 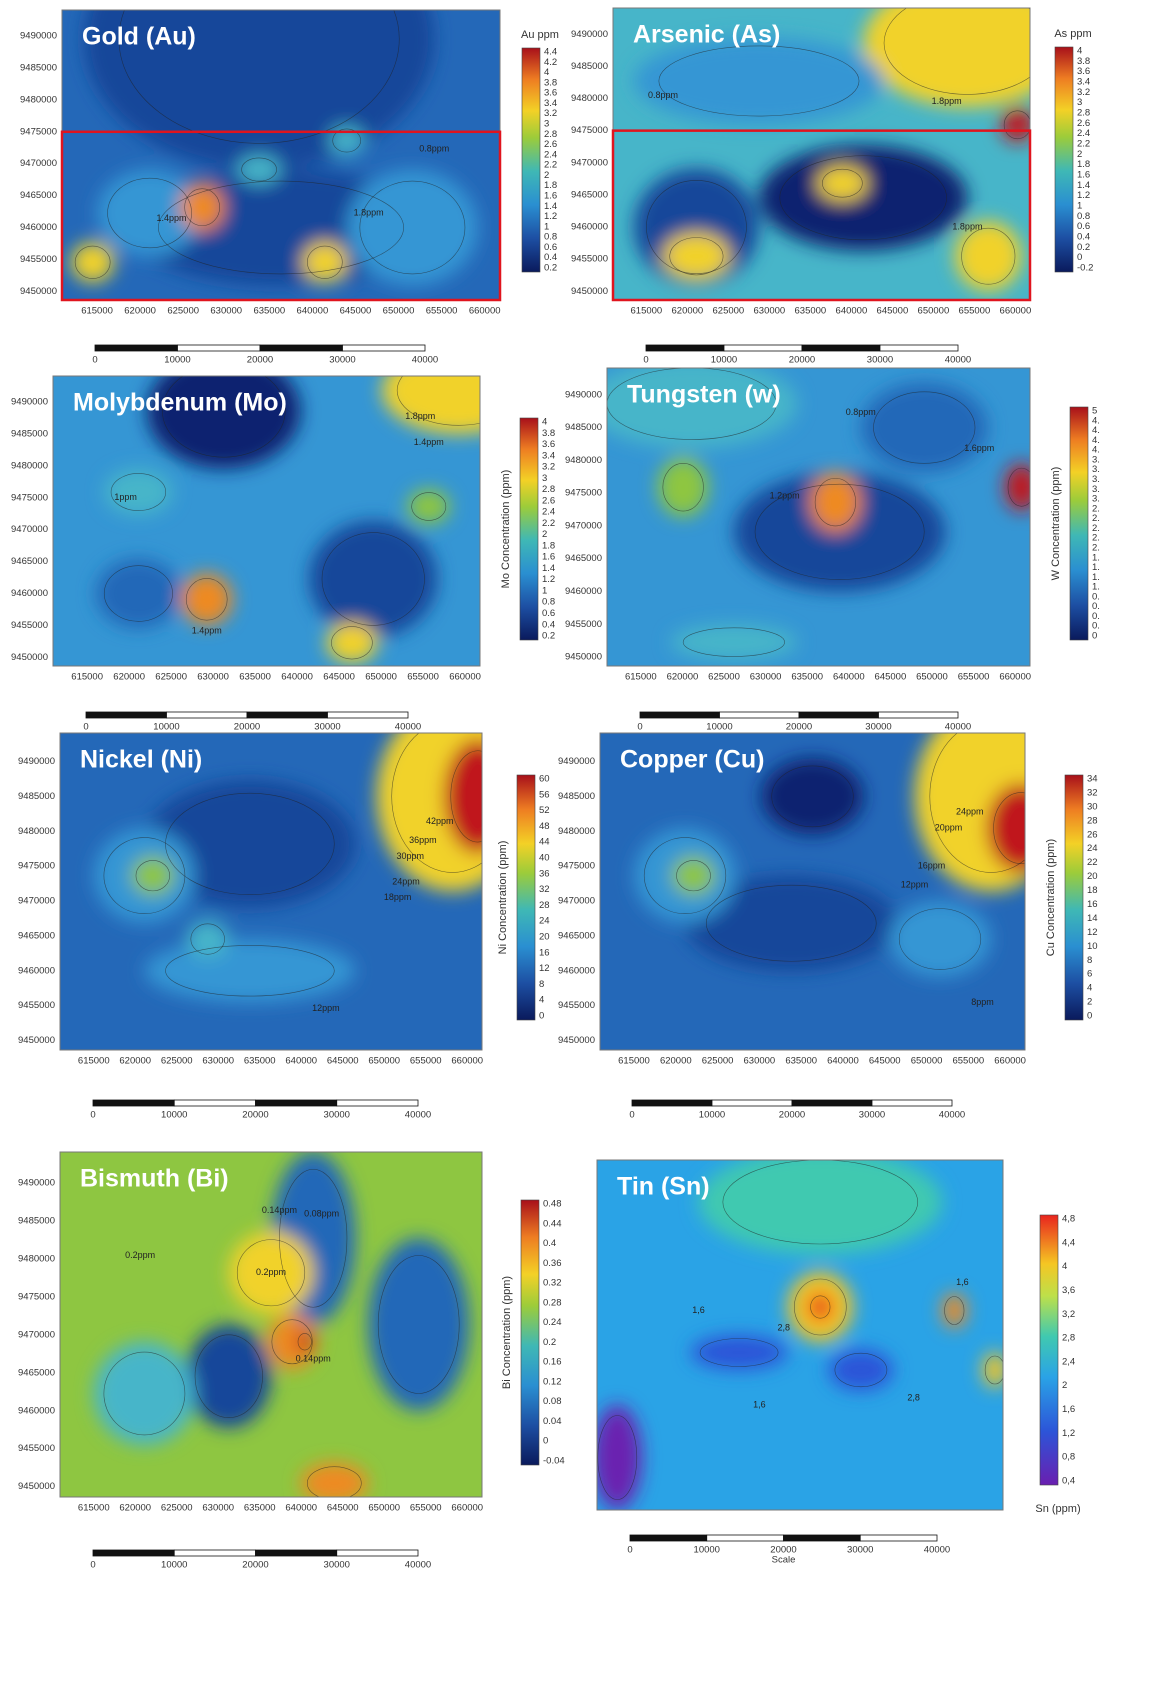 What do you see at coordinates (544, 968) in the screenshot?
I see `colorbar-tick-label: 12` at bounding box center [544, 968].